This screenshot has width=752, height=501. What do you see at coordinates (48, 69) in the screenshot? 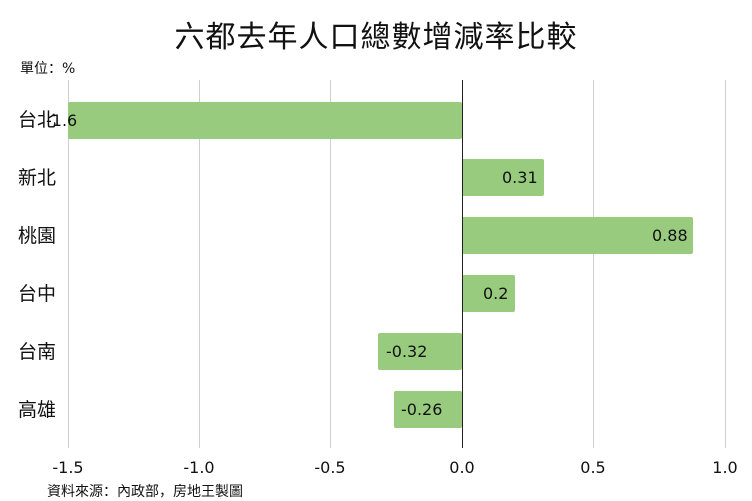
I see `unit-label: 單位：%` at bounding box center [48, 69].